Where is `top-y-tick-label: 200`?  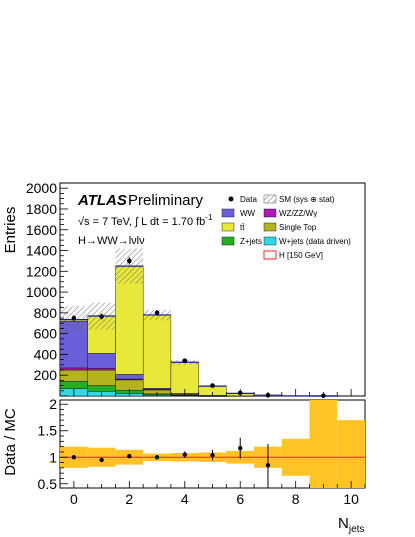
top-y-tick-label: 200 is located at coordinates (46, 375).